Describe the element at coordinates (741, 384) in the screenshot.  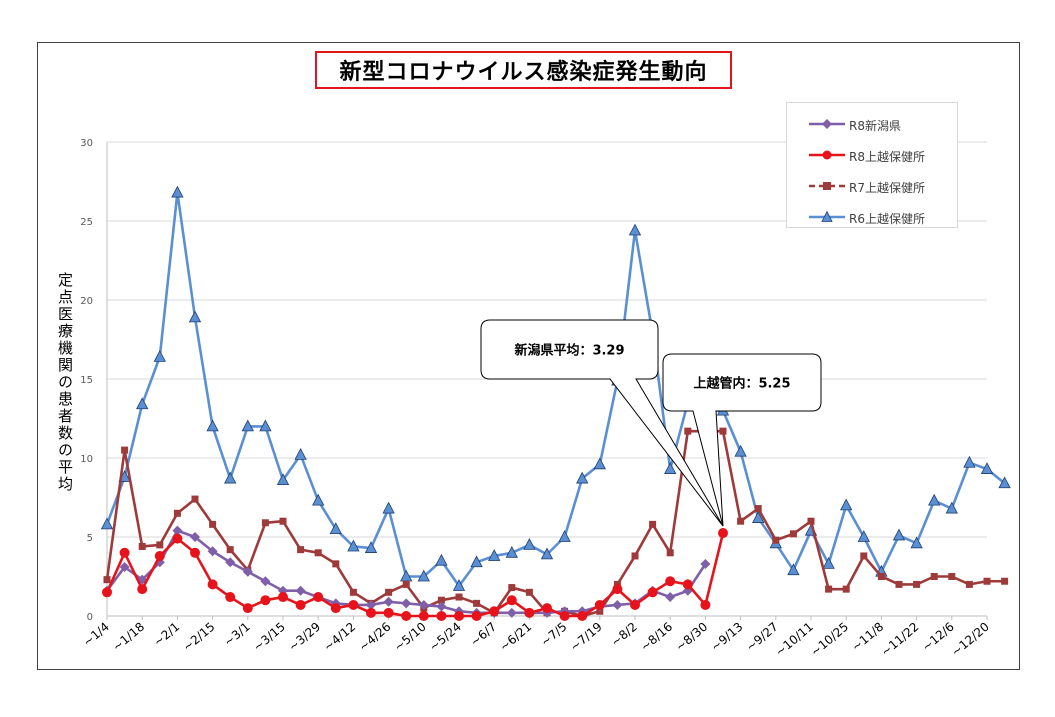
I see `callout-label: 上越管内：5.25` at that location.